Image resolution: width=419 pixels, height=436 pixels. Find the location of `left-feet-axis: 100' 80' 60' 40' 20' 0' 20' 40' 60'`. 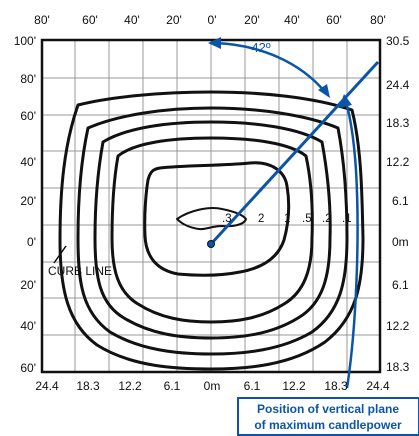

left-feet-axis: 100' 80' 60' 40' 20' 0' 20' 40' 60' is located at coordinates (25, 204).